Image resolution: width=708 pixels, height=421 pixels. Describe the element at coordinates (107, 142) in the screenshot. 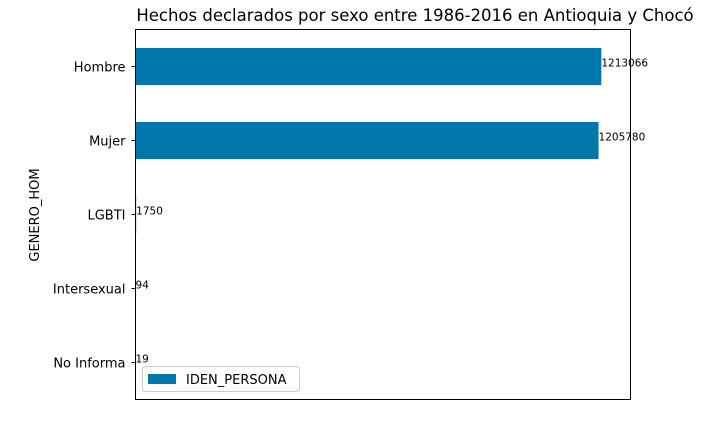

I see `y-tick-label-mujer: Mujer` at that location.